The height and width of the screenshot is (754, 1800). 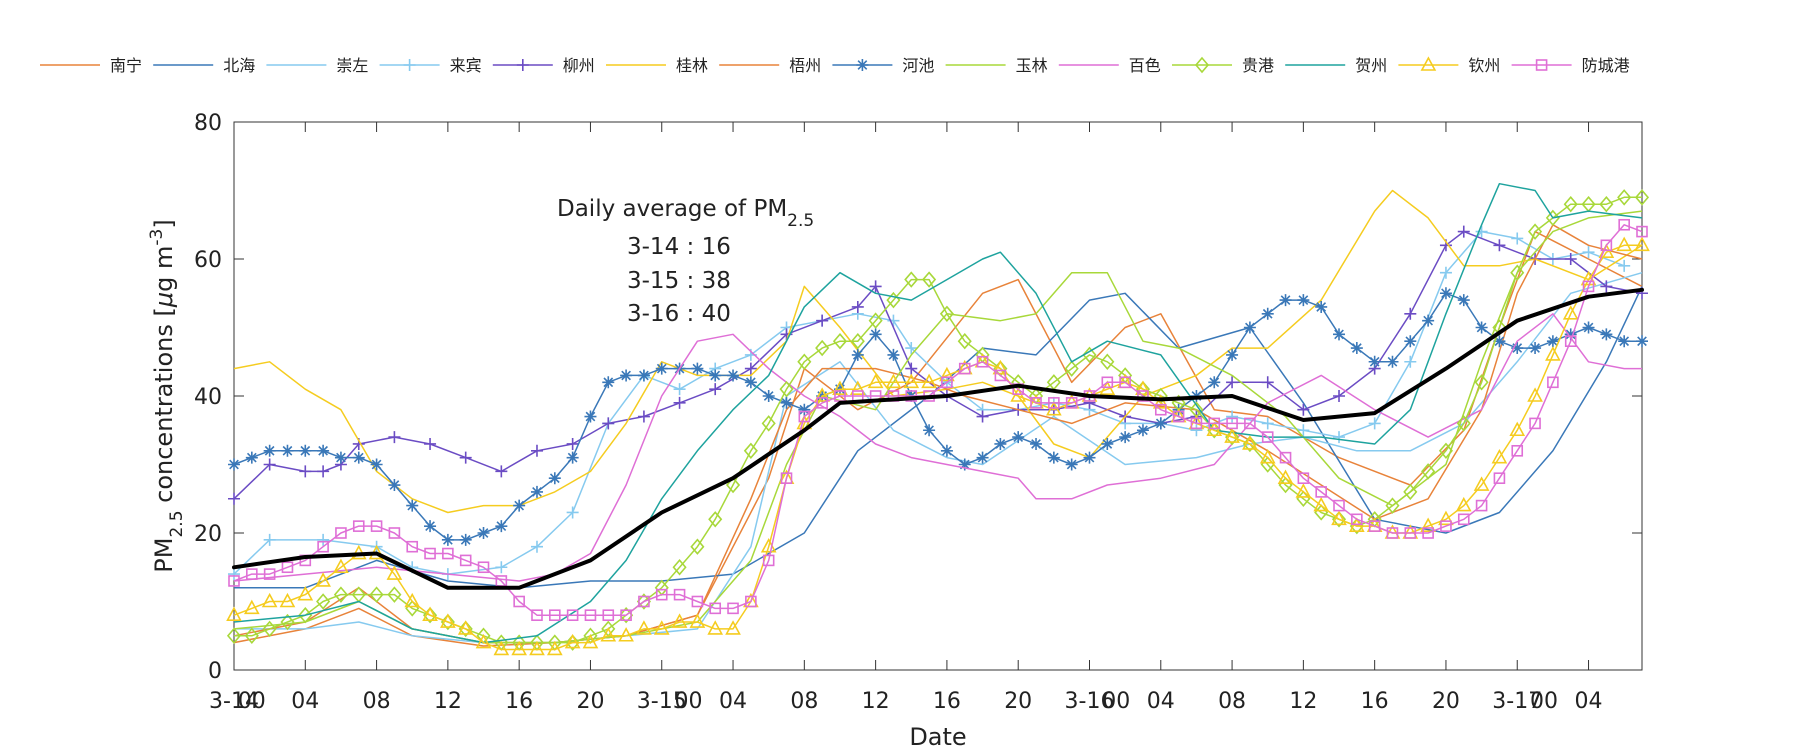 I want to click on legend-label: 玉林, so click(x=1032, y=65).